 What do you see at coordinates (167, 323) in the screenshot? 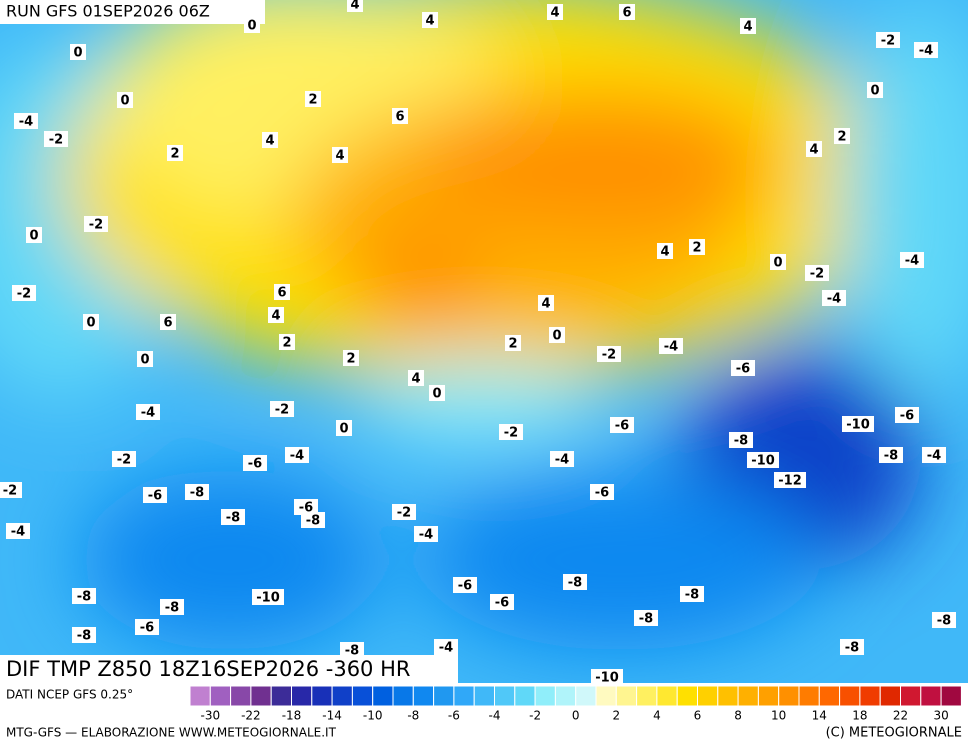
I see `label-text: 6` at bounding box center [167, 323].